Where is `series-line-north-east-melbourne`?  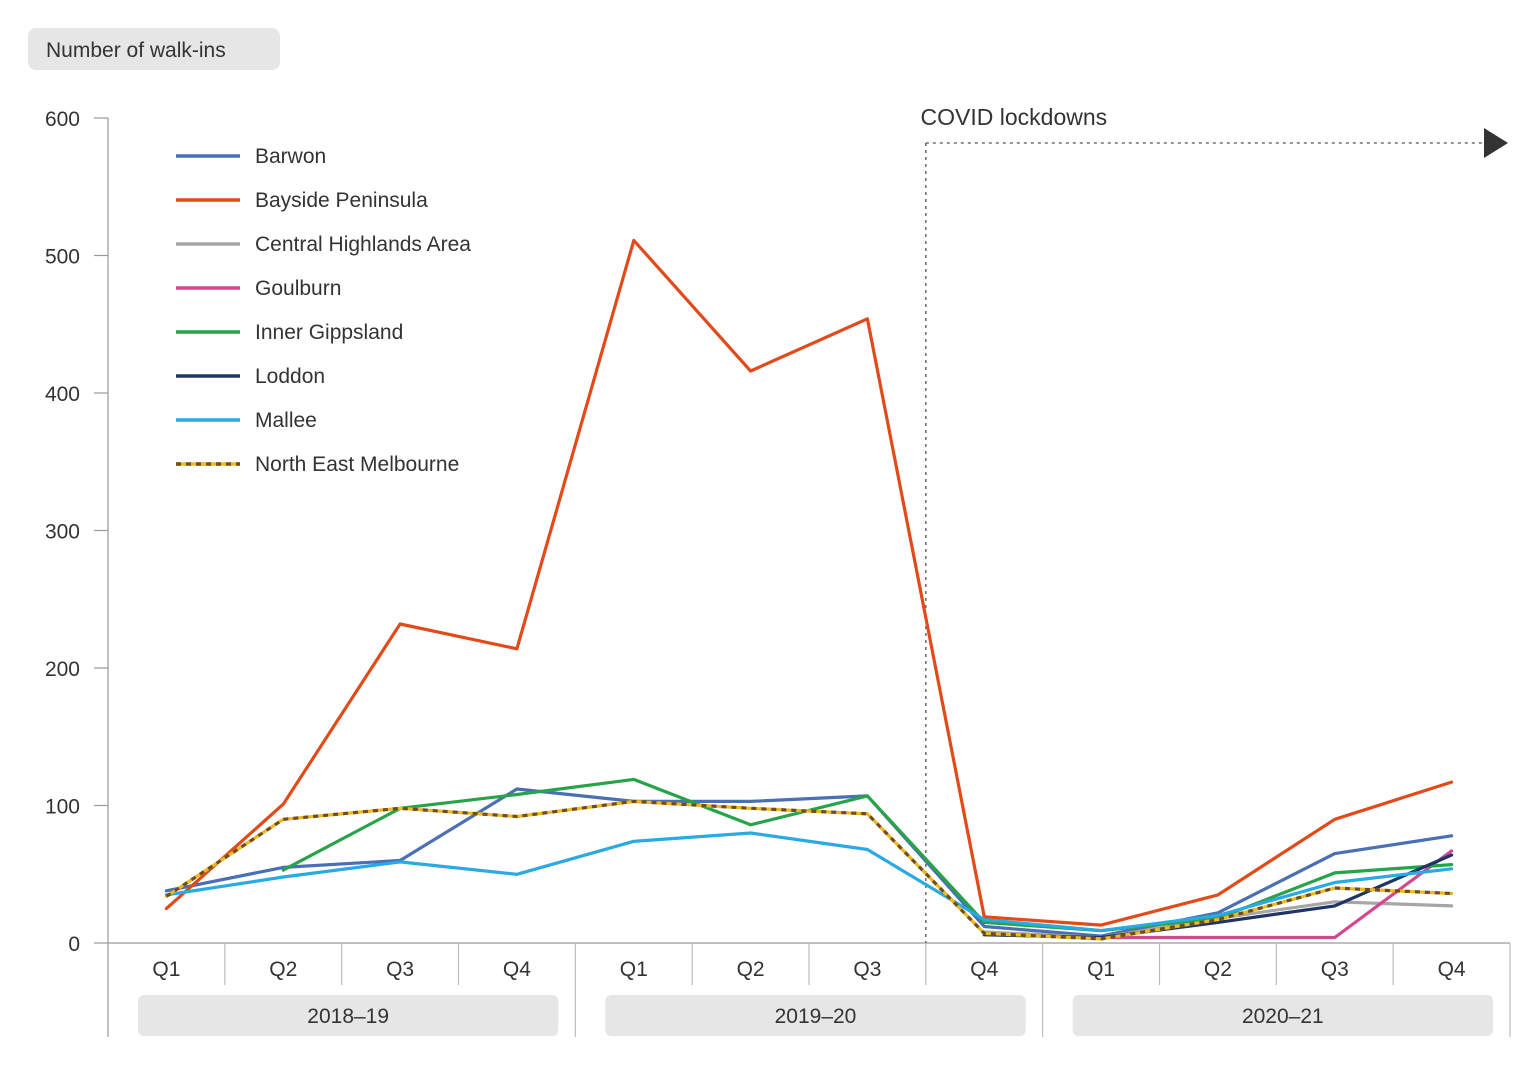 series-line-north-east-melbourne is located at coordinates (809, 870).